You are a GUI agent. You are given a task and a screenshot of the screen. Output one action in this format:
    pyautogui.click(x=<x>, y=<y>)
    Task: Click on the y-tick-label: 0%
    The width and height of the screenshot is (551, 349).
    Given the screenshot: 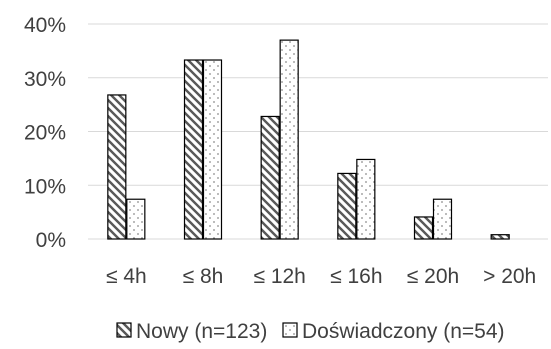 What is the action you would take?
    pyautogui.click(x=51, y=240)
    